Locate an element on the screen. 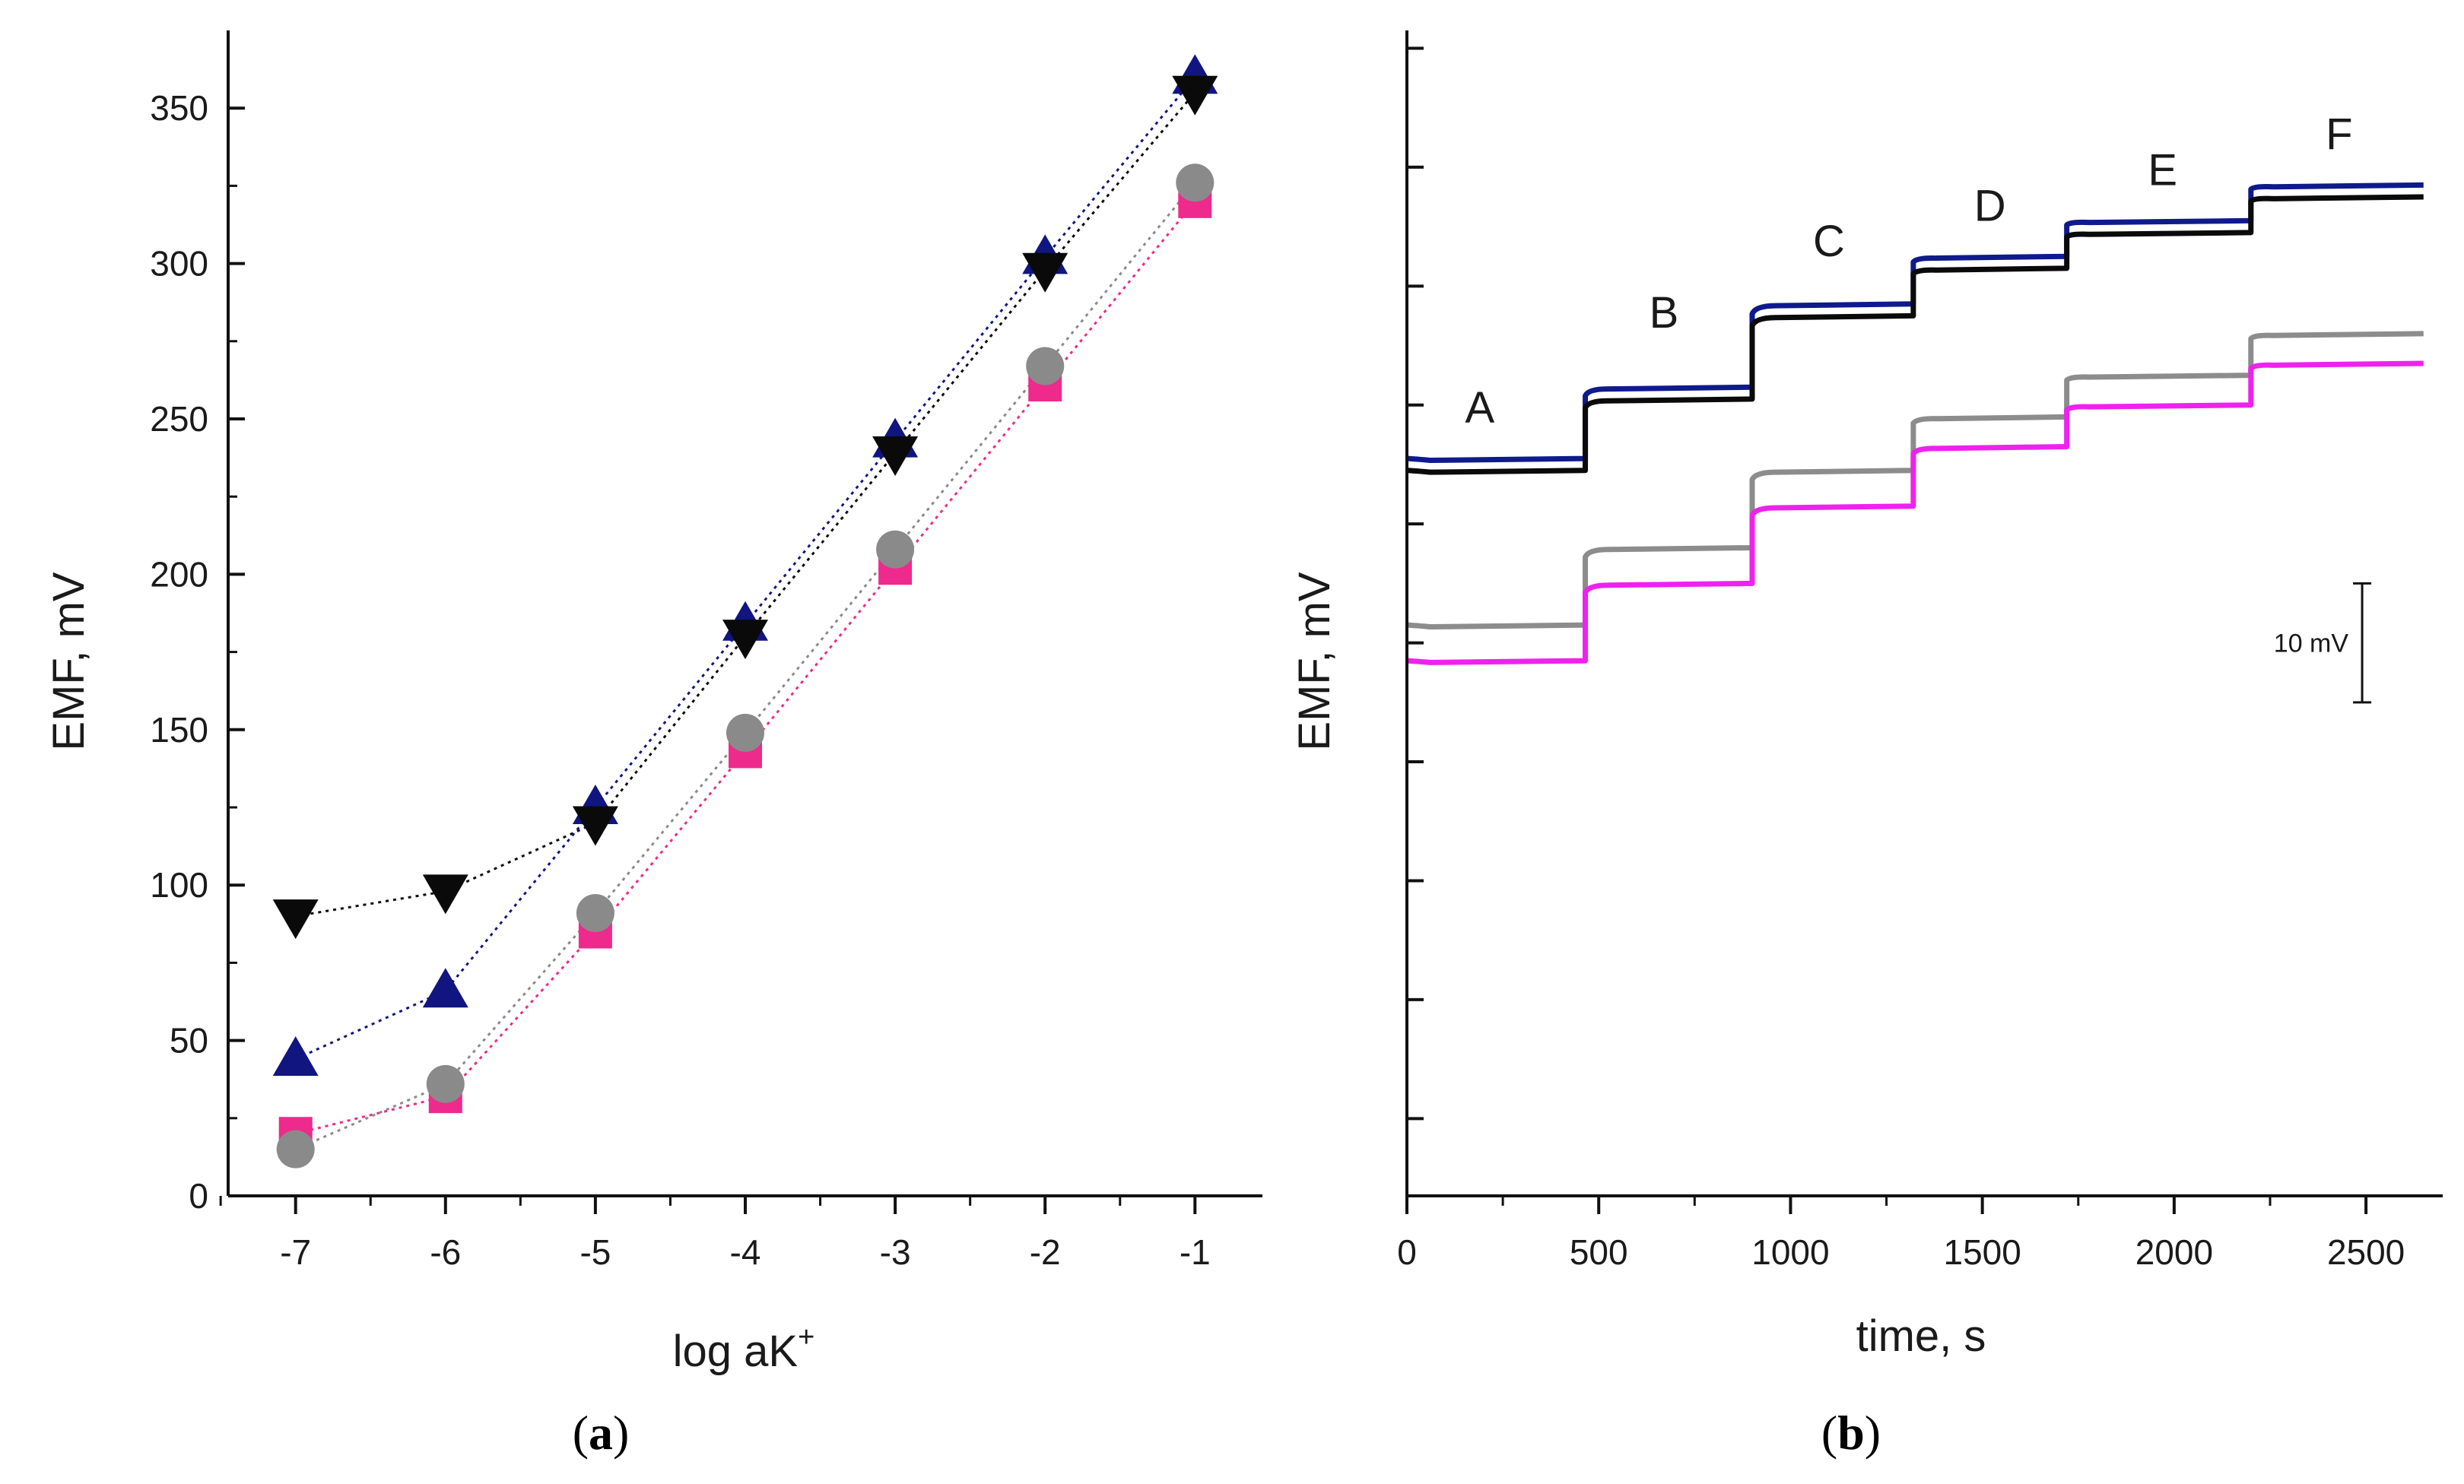 This screenshot has height=1484, width=2464. panel-a-xtick-label: -3 is located at coordinates (895, 1252).